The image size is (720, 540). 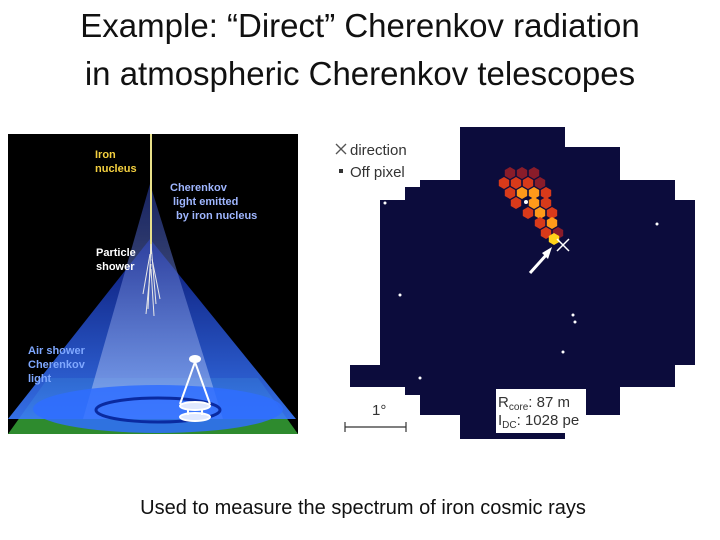 What do you see at coordinates (540, 261) in the screenshot?
I see `arrow-icon` at bounding box center [540, 261].